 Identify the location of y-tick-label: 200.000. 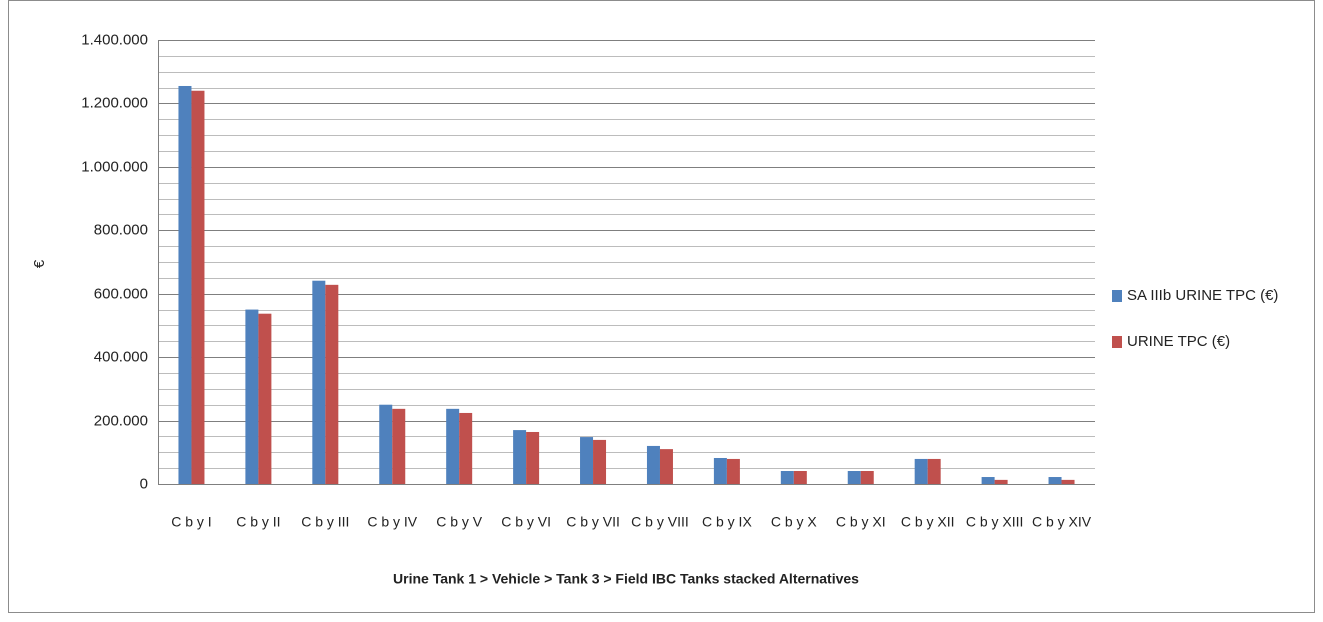
(121, 420).